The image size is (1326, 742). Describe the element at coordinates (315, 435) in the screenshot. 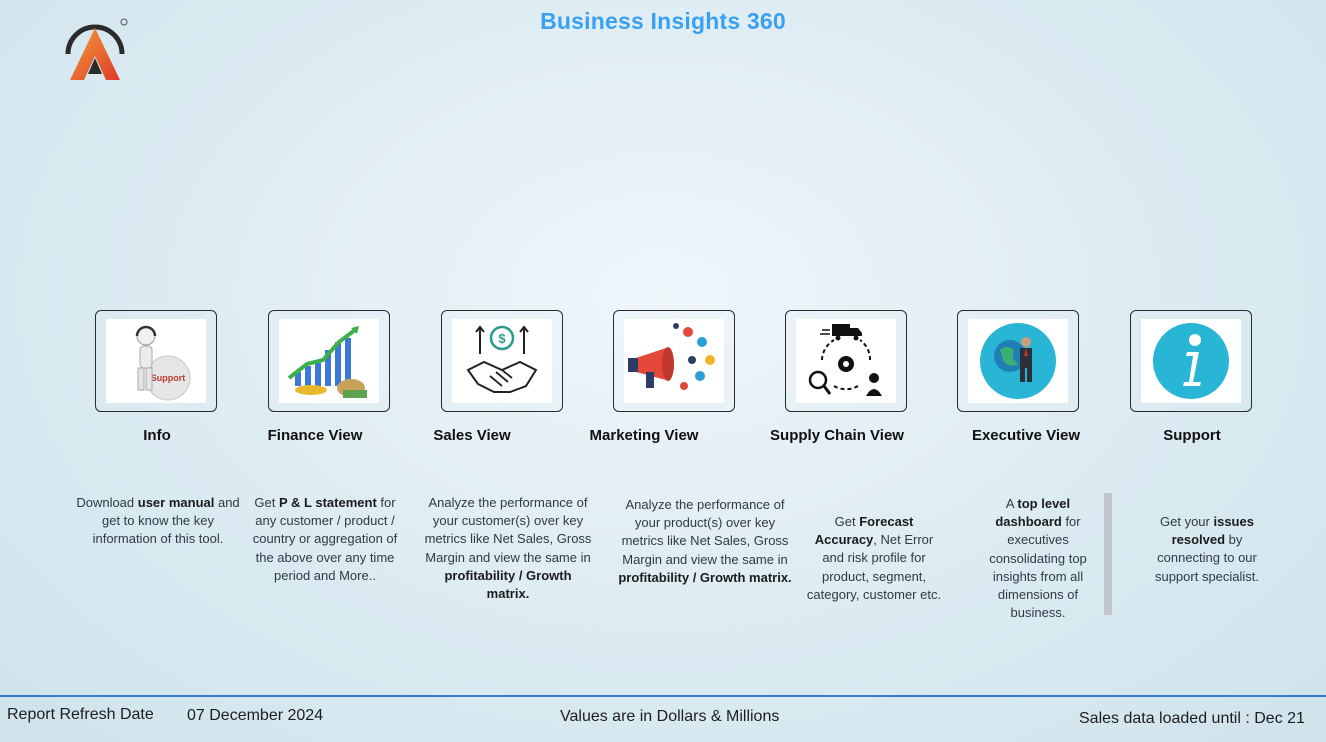

I see `card-label-finance-view: Finance View` at that location.